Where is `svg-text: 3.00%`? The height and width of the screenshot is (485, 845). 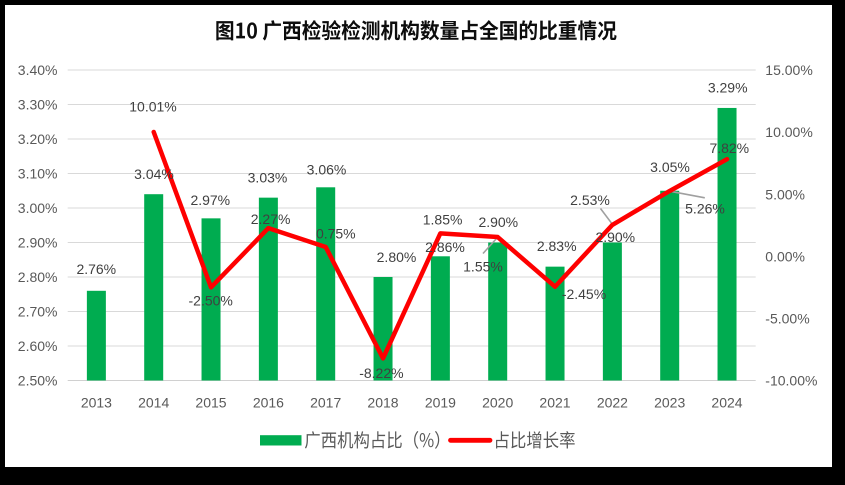
svg-text: 3.00% is located at coordinates (38, 208).